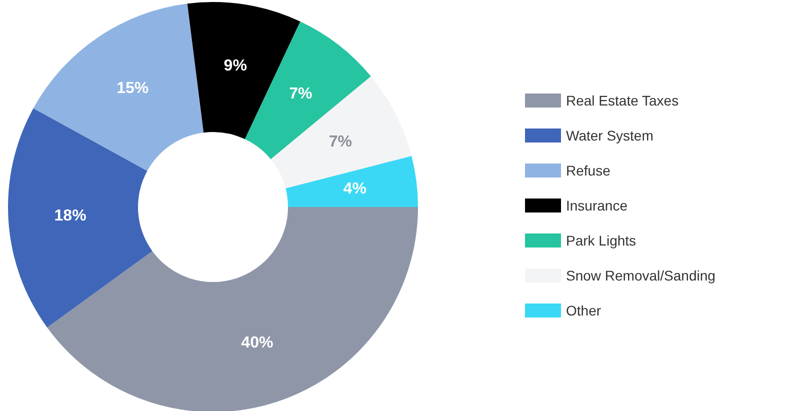  Describe the element at coordinates (70, 215) in the screenshot. I see `data-label: 18%` at that location.